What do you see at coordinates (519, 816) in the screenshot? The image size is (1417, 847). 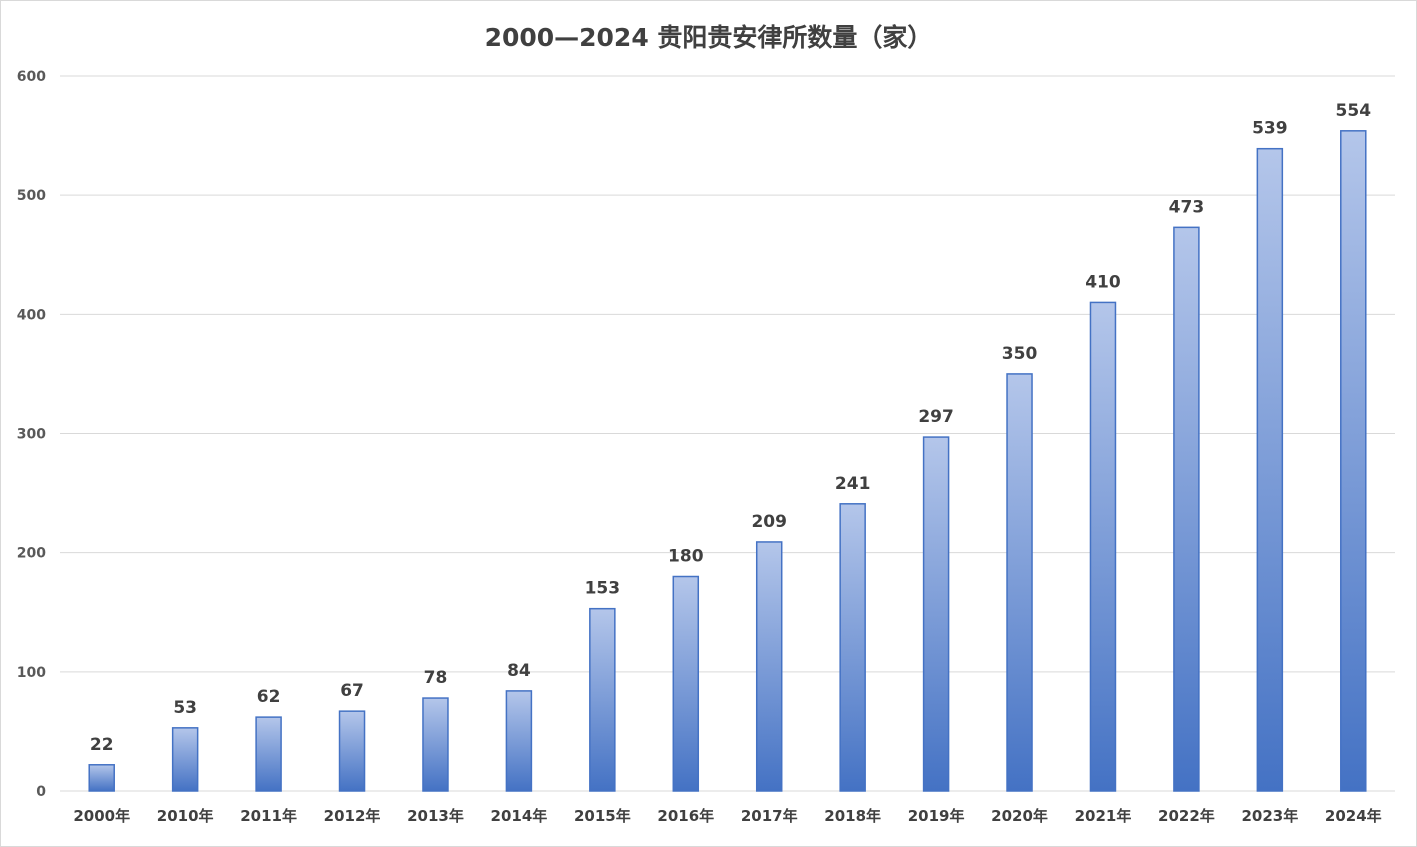 I see `x-tick-label: 2014年` at bounding box center [519, 816].